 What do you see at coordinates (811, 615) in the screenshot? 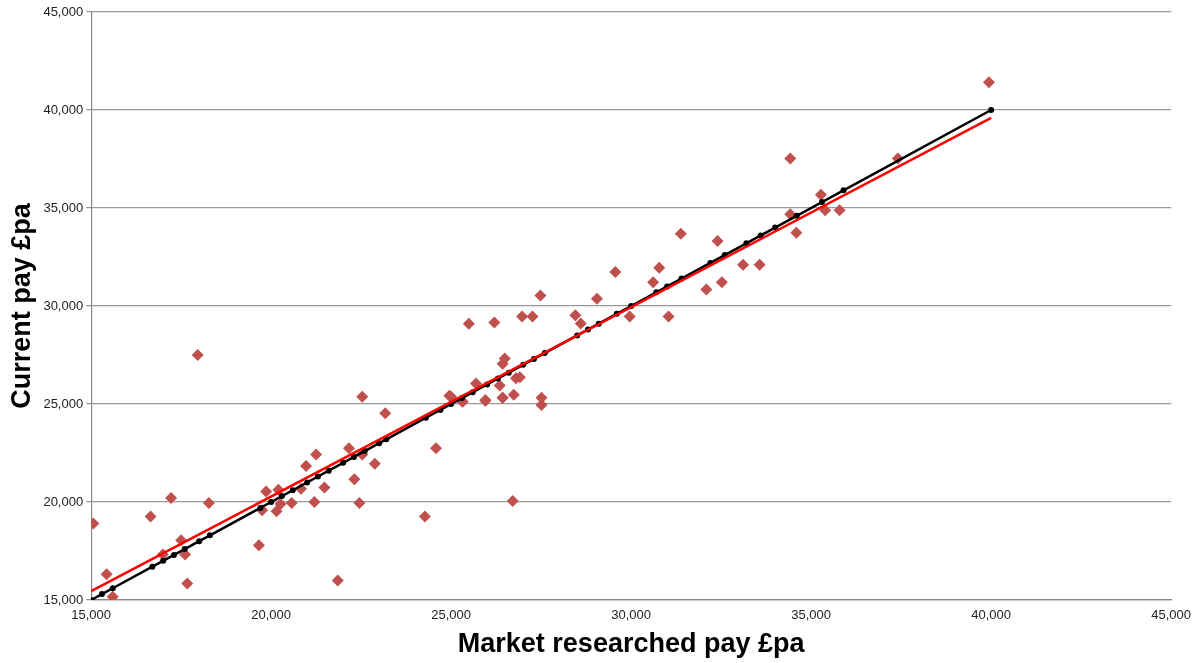
I see `x-tick-label: 35,000` at bounding box center [811, 615].